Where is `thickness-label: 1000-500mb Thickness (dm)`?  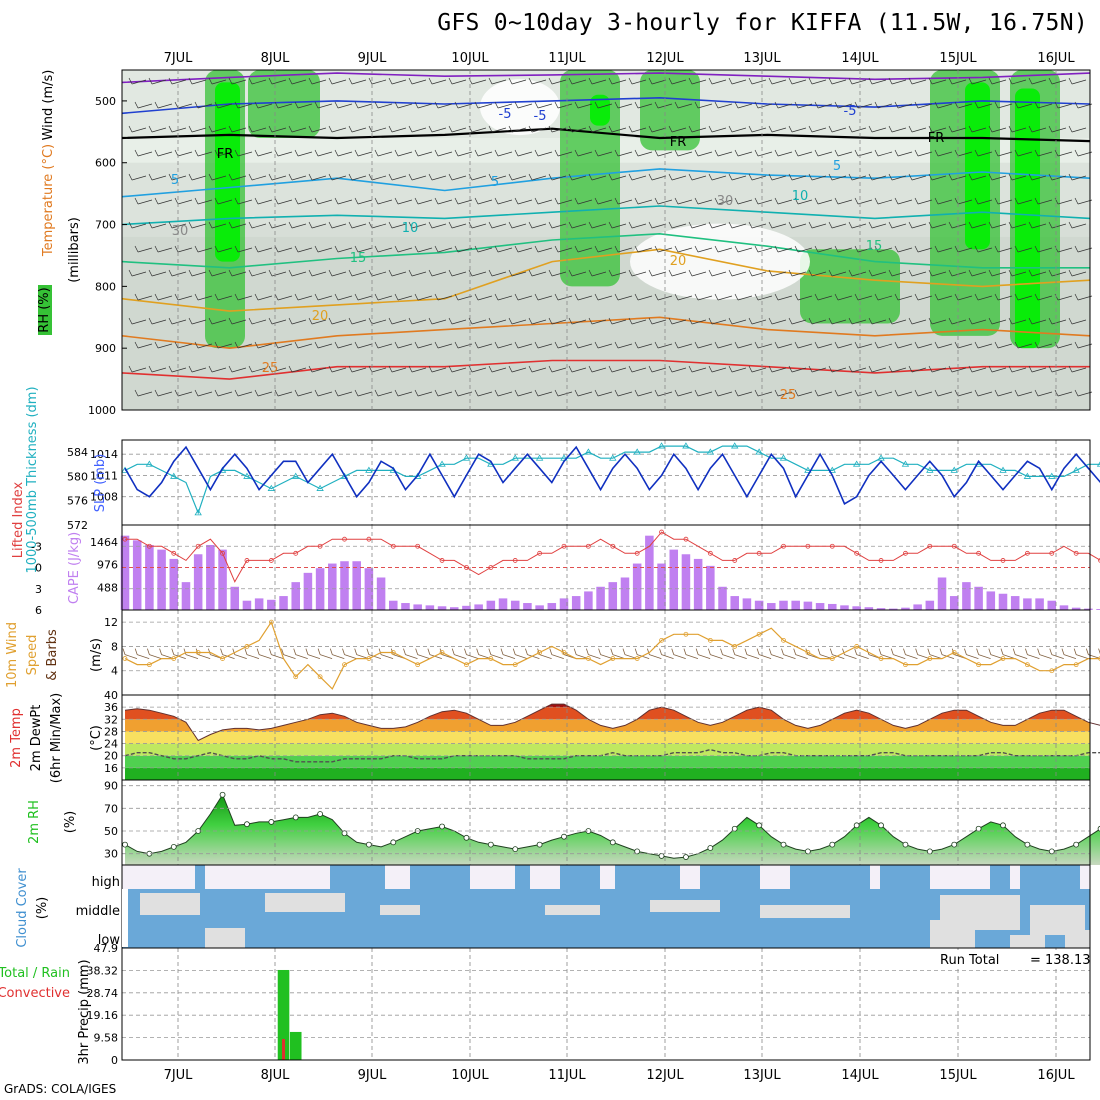
thickness-label: 1000-500mb Thickness (dm) is located at coordinates (32, 479).